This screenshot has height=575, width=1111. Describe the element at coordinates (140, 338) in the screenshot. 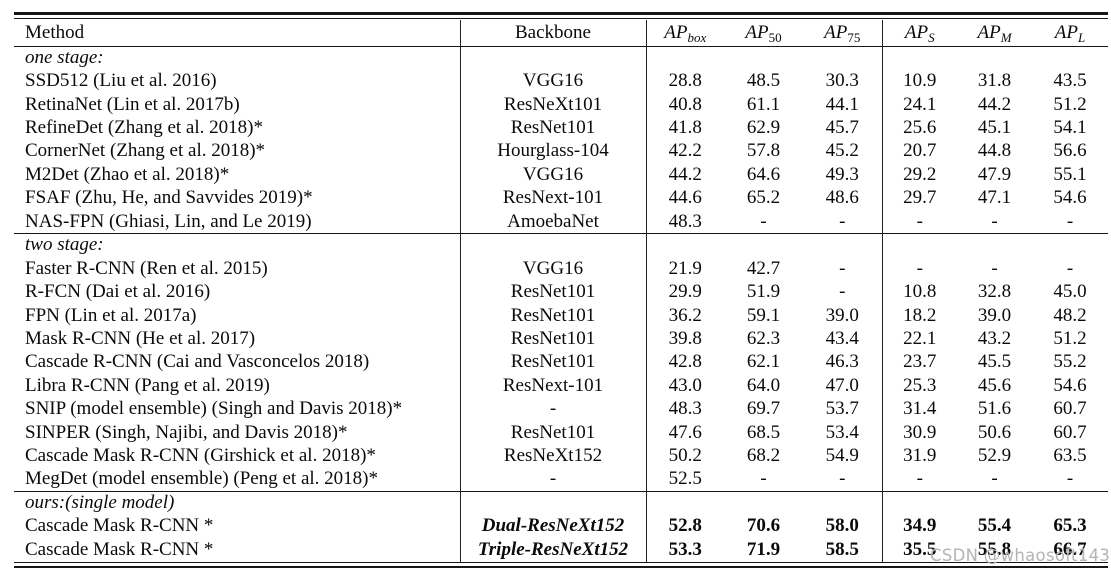

I see `method-cell: Mask R-CNN (He et al. 2017)` at that location.